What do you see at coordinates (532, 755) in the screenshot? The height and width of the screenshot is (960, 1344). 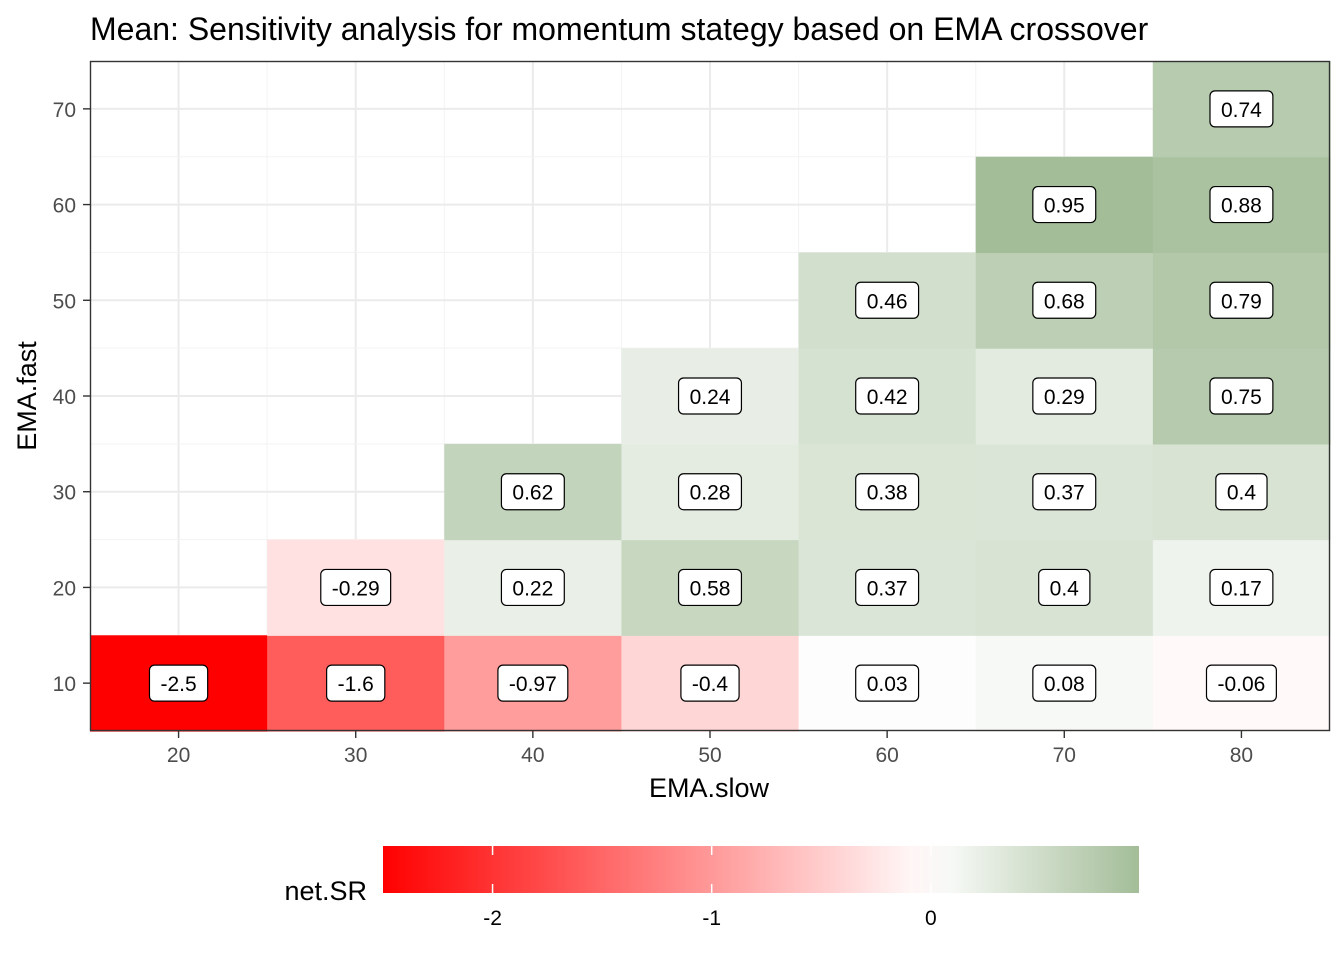 I see `x-tick-label: 40` at bounding box center [532, 755].